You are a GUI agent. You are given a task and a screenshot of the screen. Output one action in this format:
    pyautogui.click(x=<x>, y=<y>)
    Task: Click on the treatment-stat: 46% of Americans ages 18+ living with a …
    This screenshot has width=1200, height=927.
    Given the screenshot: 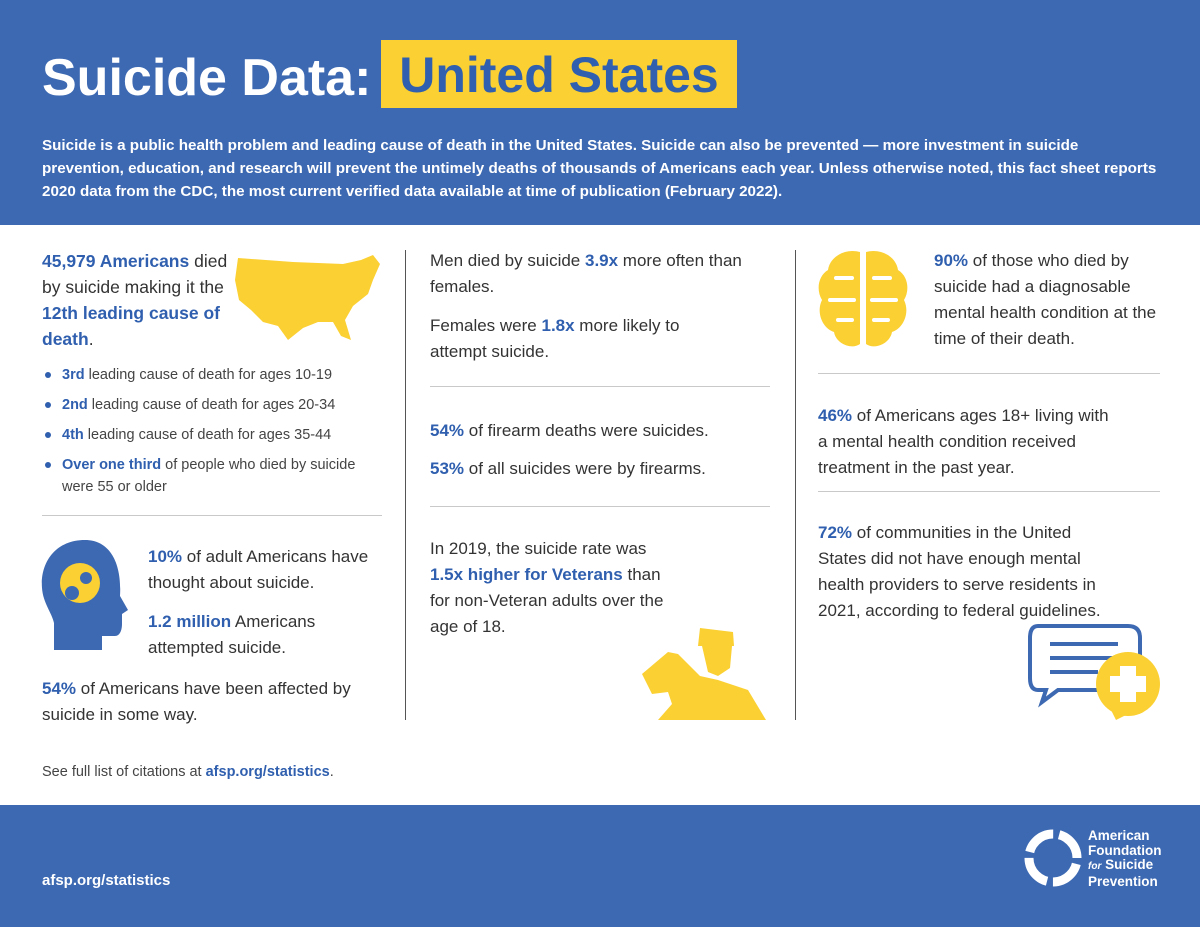 What is the action you would take?
    pyautogui.click(x=968, y=442)
    